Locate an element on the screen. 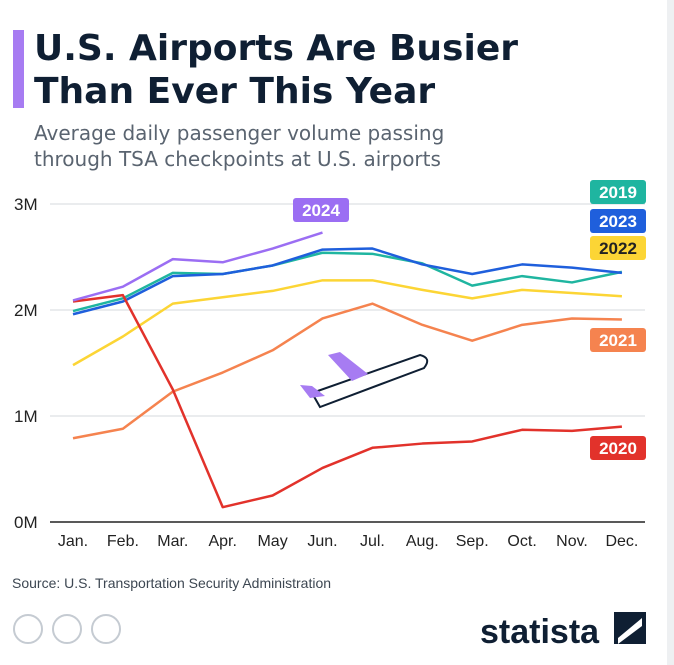 The width and height of the screenshot is (674, 665). x-tick-label: Oct. is located at coordinates (521, 541).